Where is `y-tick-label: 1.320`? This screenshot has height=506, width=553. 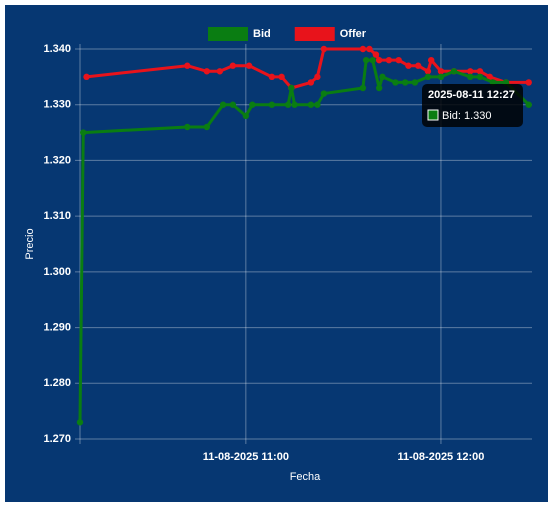
y-tick-label: 1.320 is located at coordinates (57, 160).